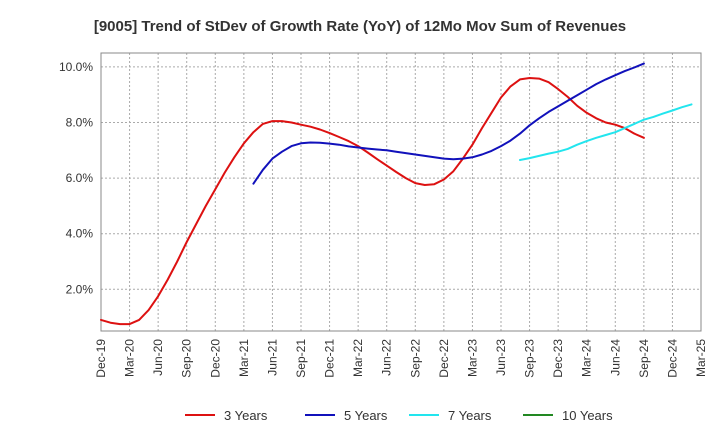 The image size is (720, 440). I want to click on legend-label: 5 Years, so click(366, 415).